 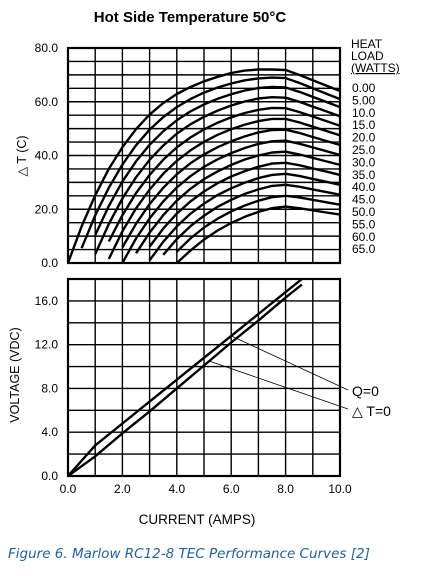 I want to click on deltat-ytick-label: 80.0, so click(x=47, y=48).